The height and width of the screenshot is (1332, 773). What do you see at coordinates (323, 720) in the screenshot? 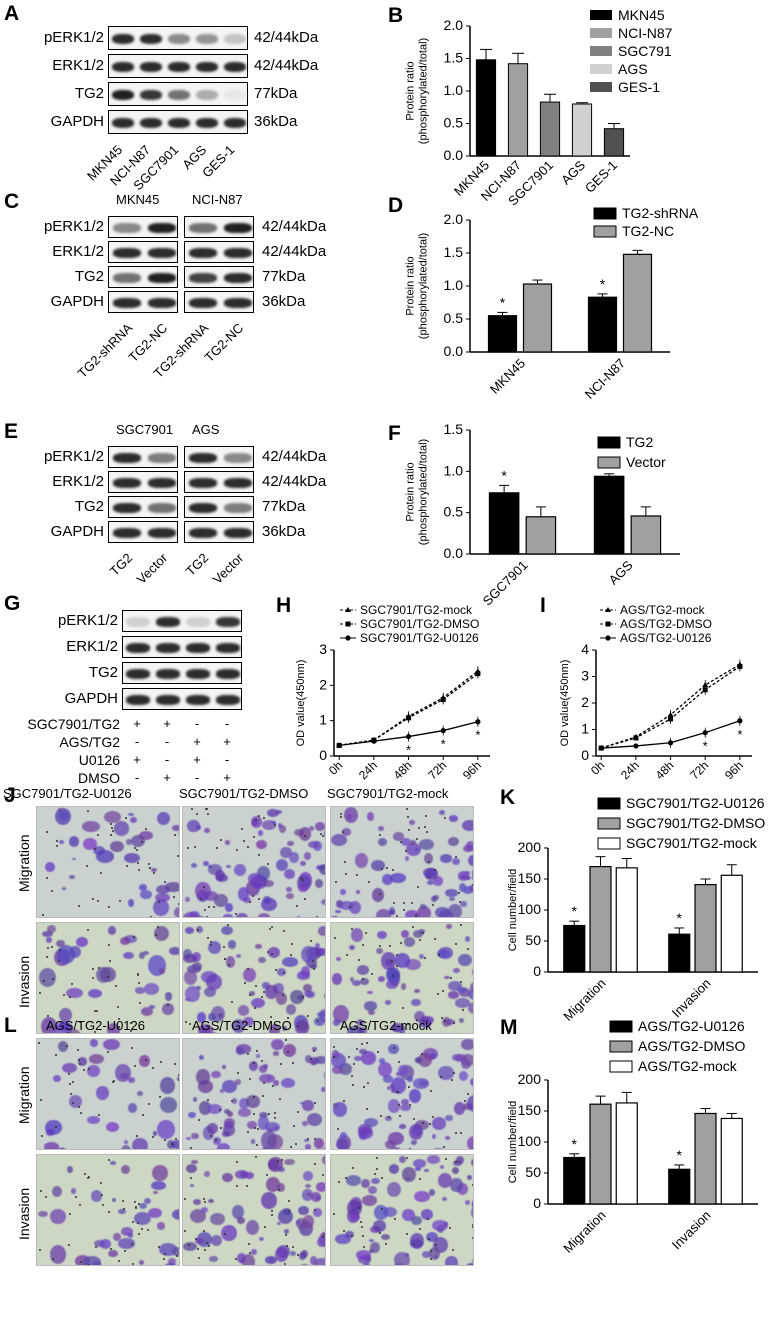
I see `y-tick-label: 1` at bounding box center [323, 720].